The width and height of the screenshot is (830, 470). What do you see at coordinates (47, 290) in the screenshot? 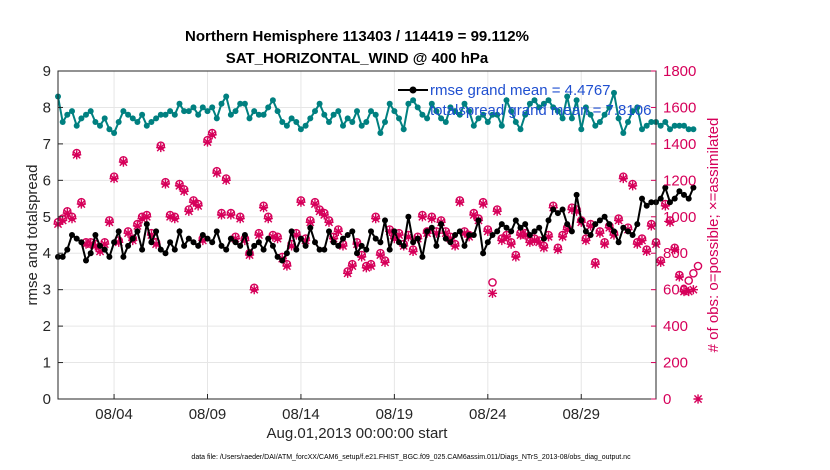
I see `y-left-tick-label: 3` at bounding box center [47, 290].